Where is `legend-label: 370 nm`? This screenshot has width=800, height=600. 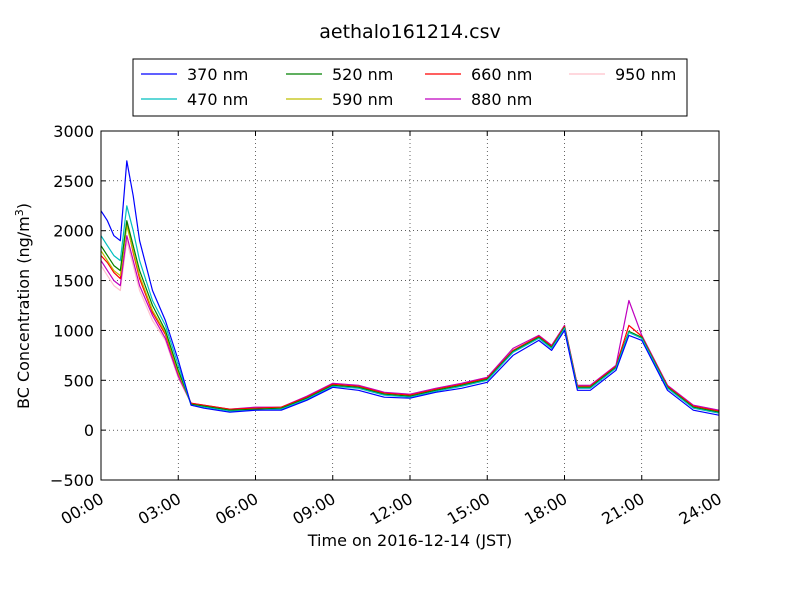 legend-label: 370 nm is located at coordinates (217, 74).